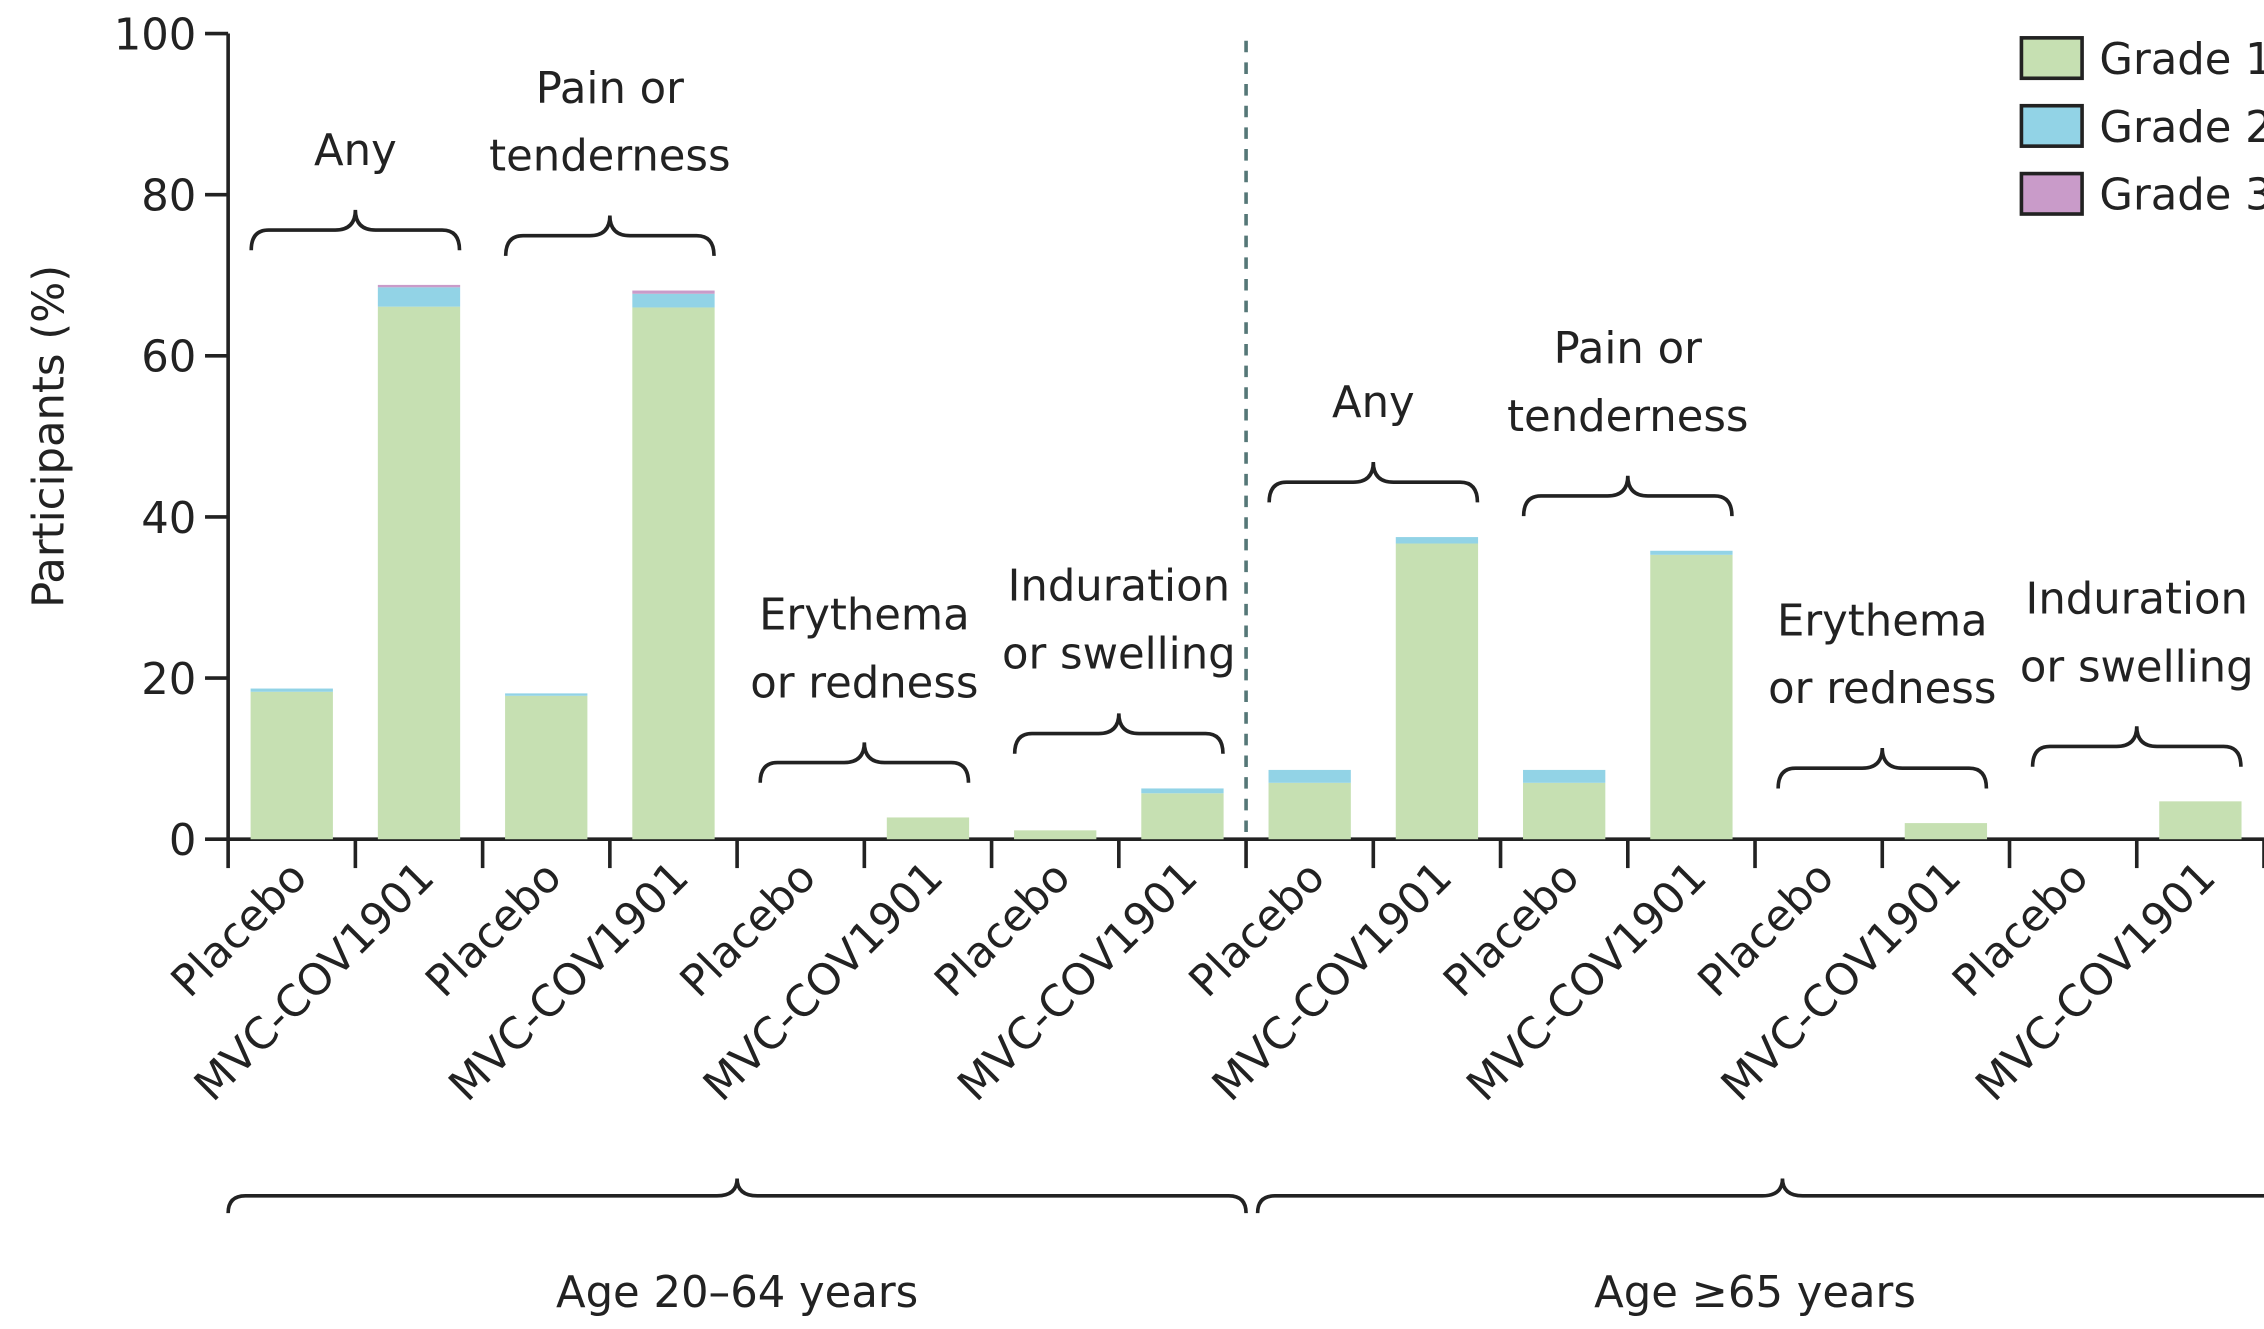  I want to click on age-label: Age 20–64 years, so click(737, 1293).